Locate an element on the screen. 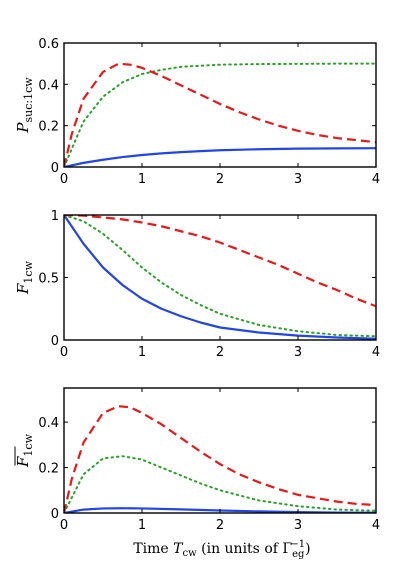 The height and width of the screenshot is (576, 415). x-axis-label: Time Tcw (in units of Γeg−1) is located at coordinates (221, 549).